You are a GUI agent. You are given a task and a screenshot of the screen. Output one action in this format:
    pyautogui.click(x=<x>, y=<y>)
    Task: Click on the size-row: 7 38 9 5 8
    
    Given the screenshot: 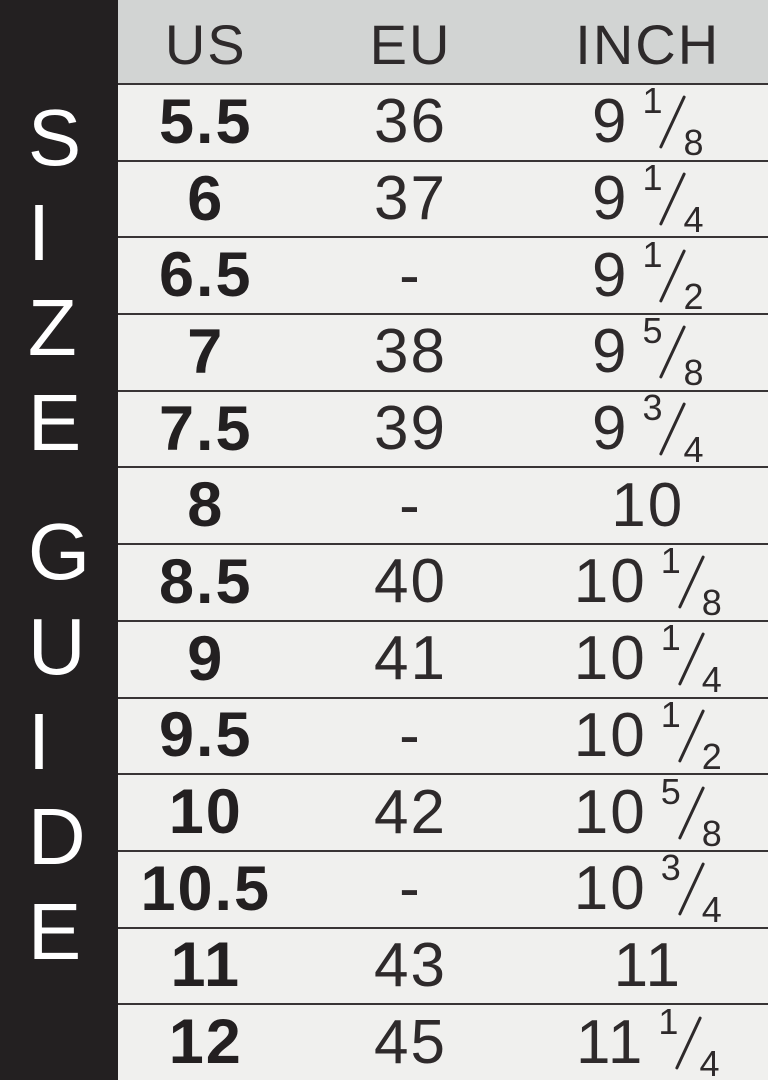 What is the action you would take?
    pyautogui.click(x=443, y=352)
    